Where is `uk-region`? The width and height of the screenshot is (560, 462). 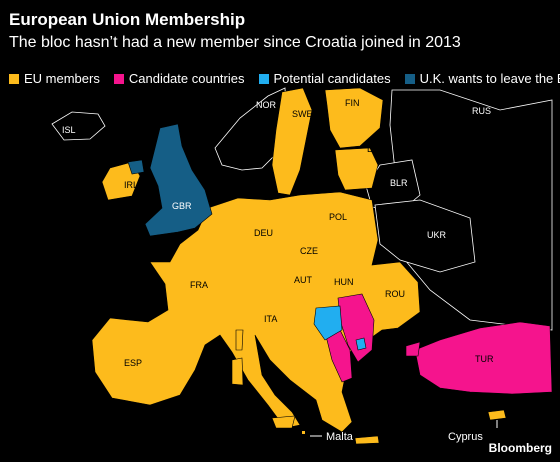 uk-region is located at coordinates (178, 180).